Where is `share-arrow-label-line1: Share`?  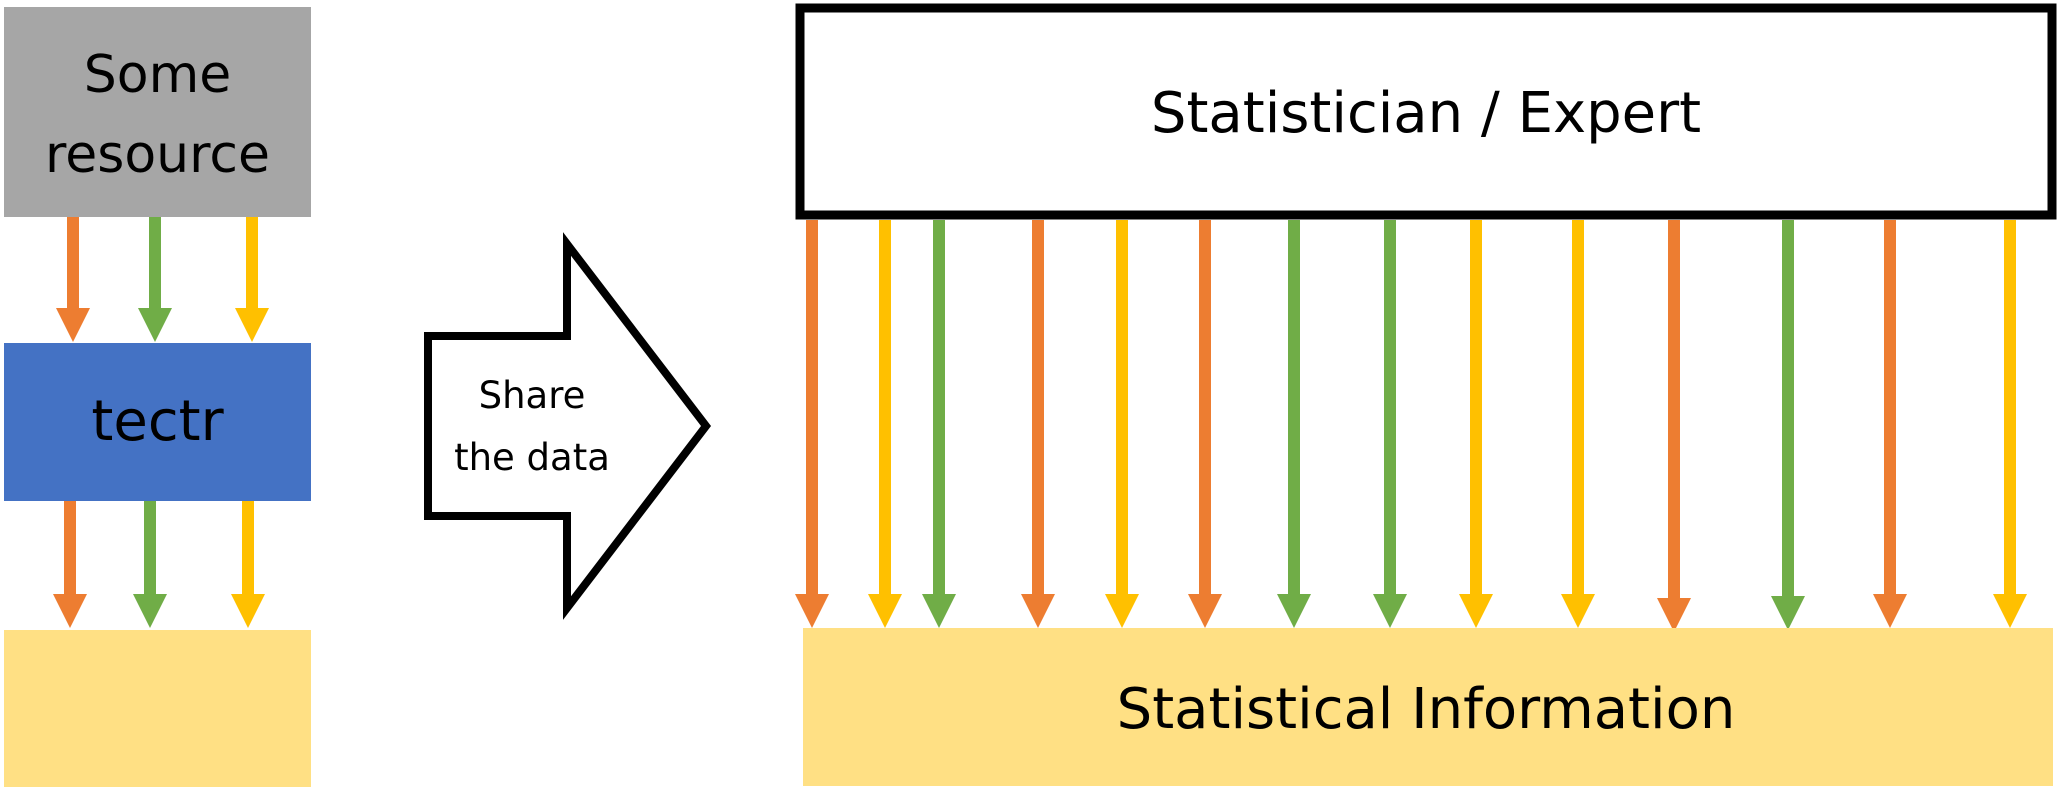 share-arrow-label-line1: Share is located at coordinates (532, 395).